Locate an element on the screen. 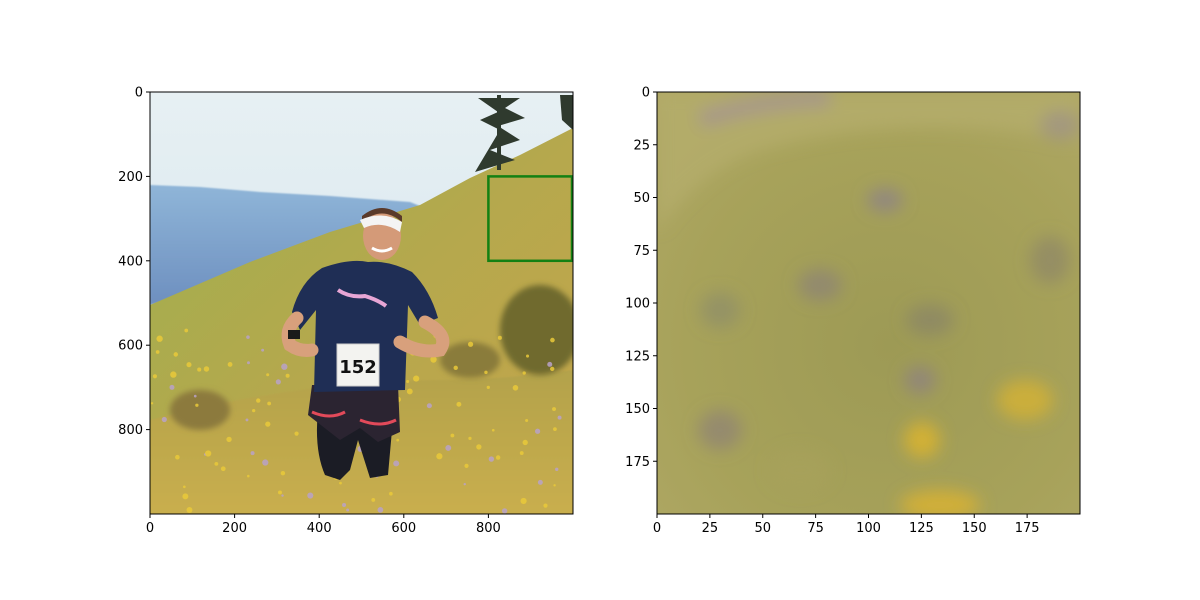 This screenshot has height=600, width=1200. right-x-tick-label: 125 is located at coordinates (921, 528).